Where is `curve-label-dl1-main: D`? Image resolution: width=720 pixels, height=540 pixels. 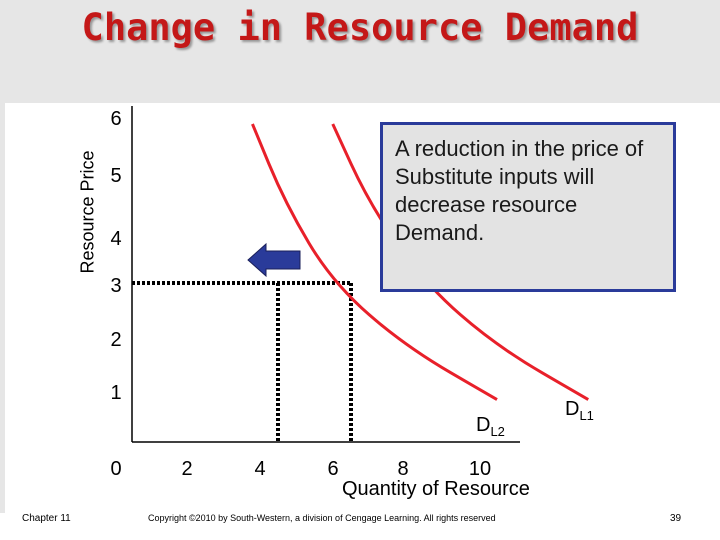
curve-label-dl1-main: D is located at coordinates (572, 409).